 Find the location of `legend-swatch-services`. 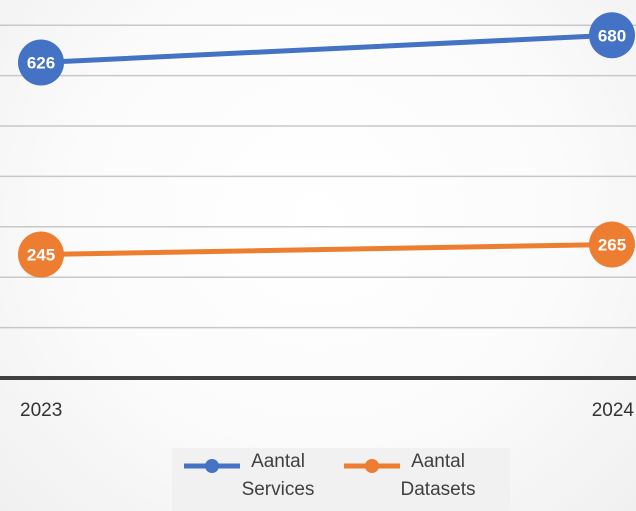

legend-swatch-services is located at coordinates (212, 466).